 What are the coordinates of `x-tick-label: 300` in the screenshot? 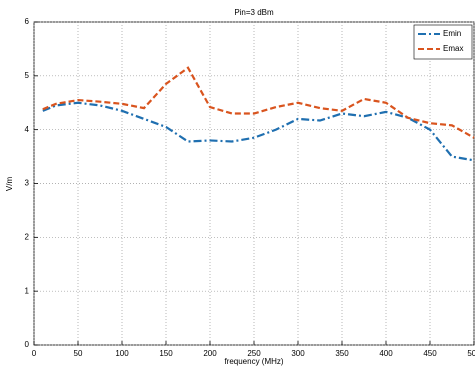 It's located at (298, 353).